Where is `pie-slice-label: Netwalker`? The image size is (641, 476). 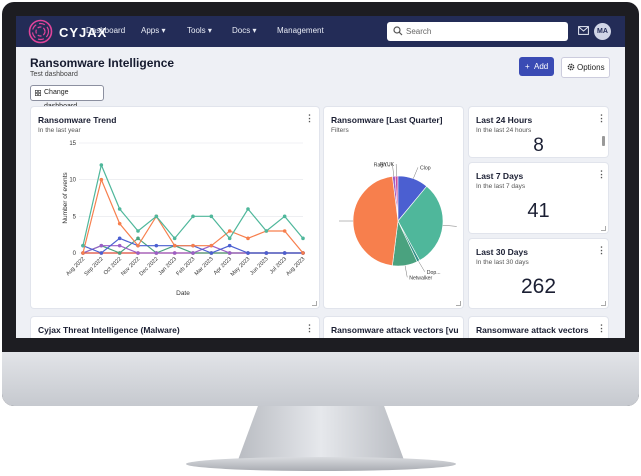 pie-slice-label: Netwalker is located at coordinates (420, 278).